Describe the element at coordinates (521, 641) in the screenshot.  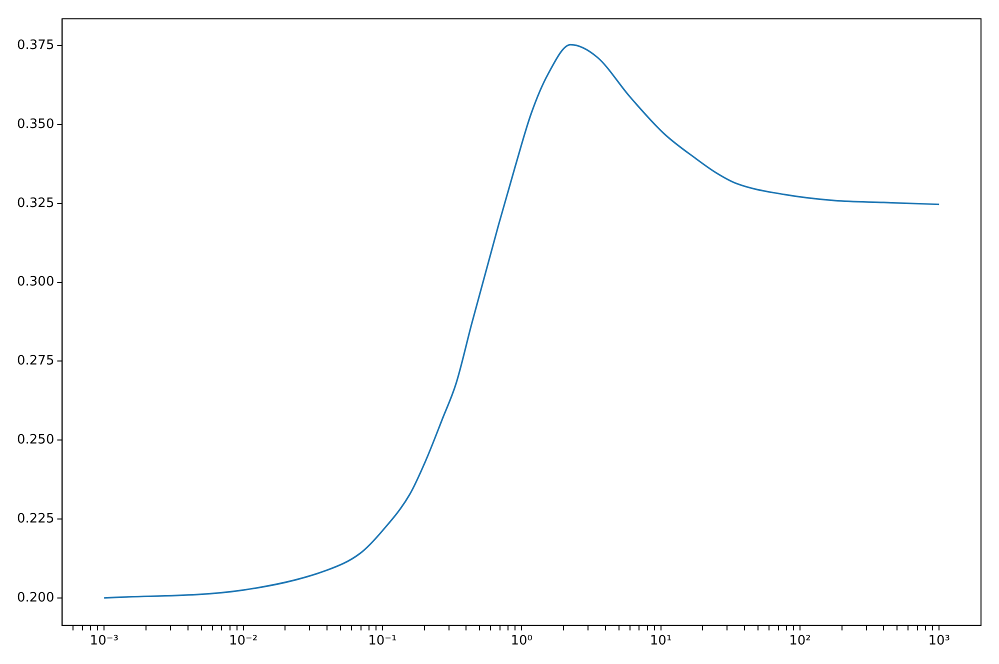
I see `x-tick-label: 10⁰` at that location.